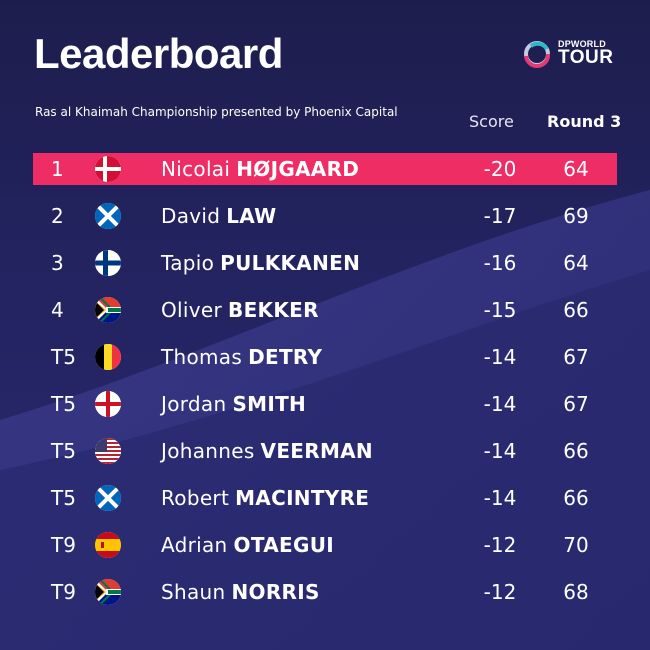 The height and width of the screenshot is (650, 650). Describe the element at coordinates (57, 310) in the screenshot. I see `position: 4` at that location.